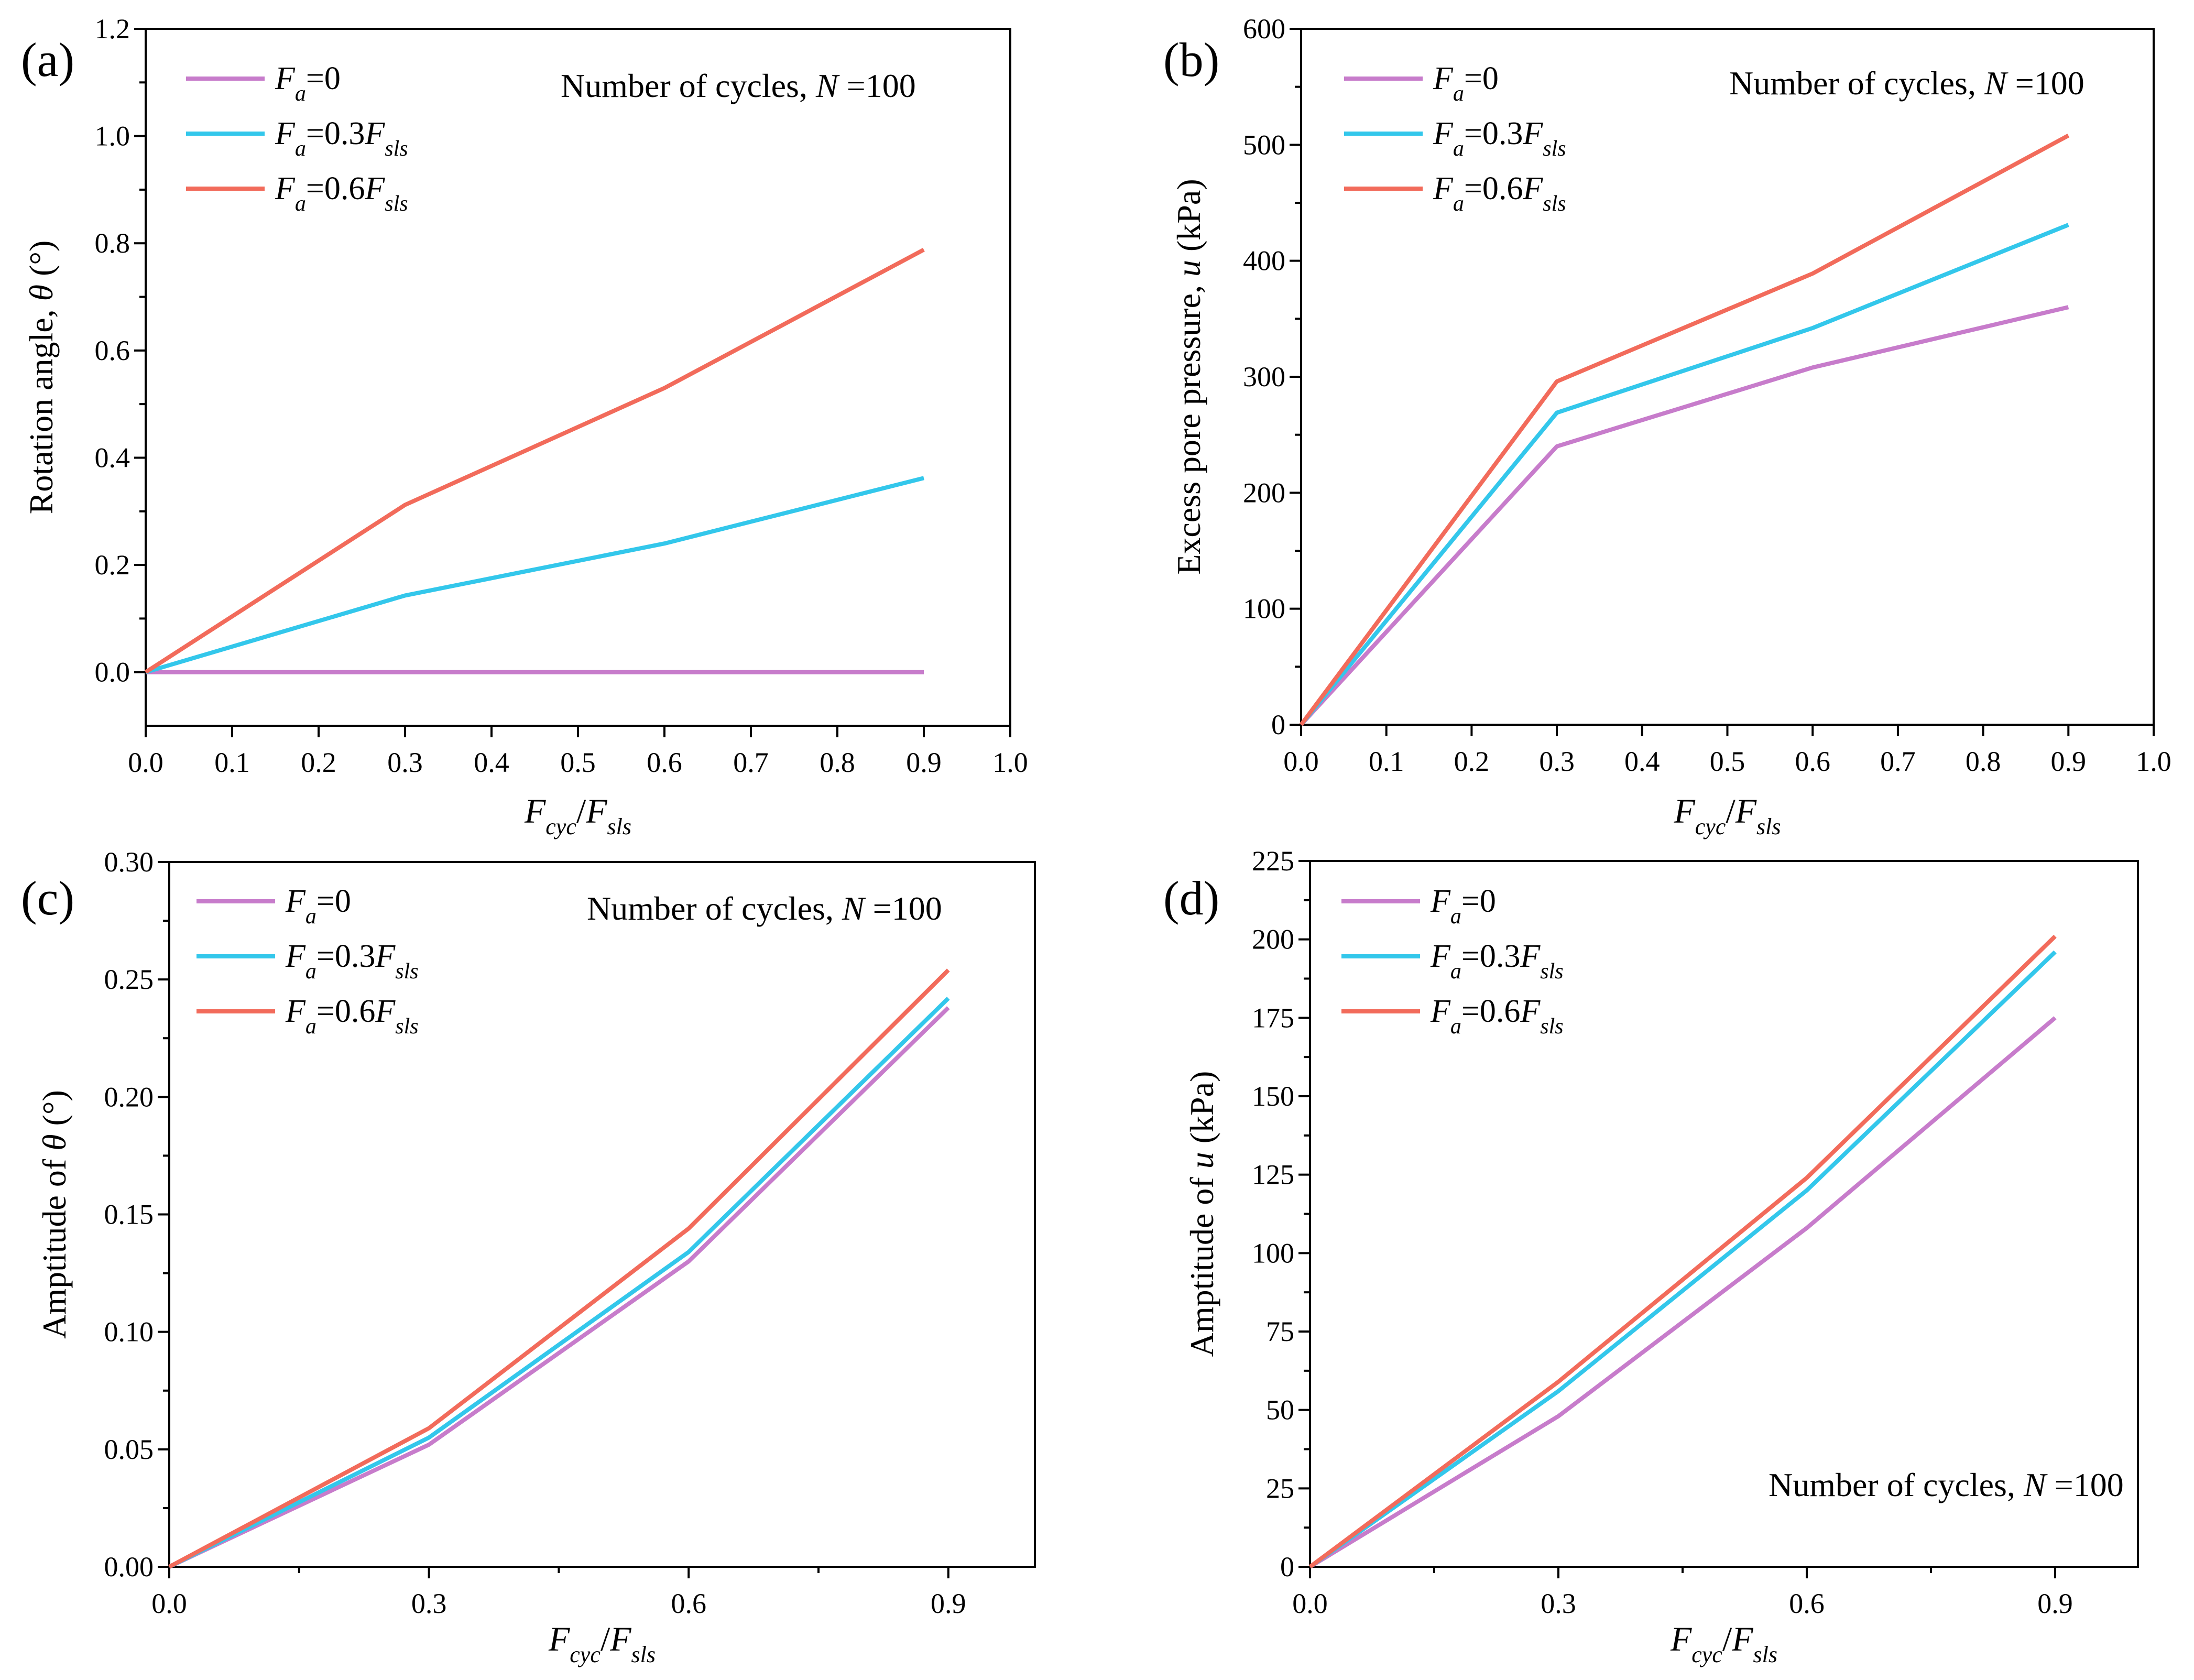 The width and height of the screenshot is (2194, 1680). Describe the element at coordinates (129, 1332) in the screenshot. I see `y-tick-label: 0.10` at that location.